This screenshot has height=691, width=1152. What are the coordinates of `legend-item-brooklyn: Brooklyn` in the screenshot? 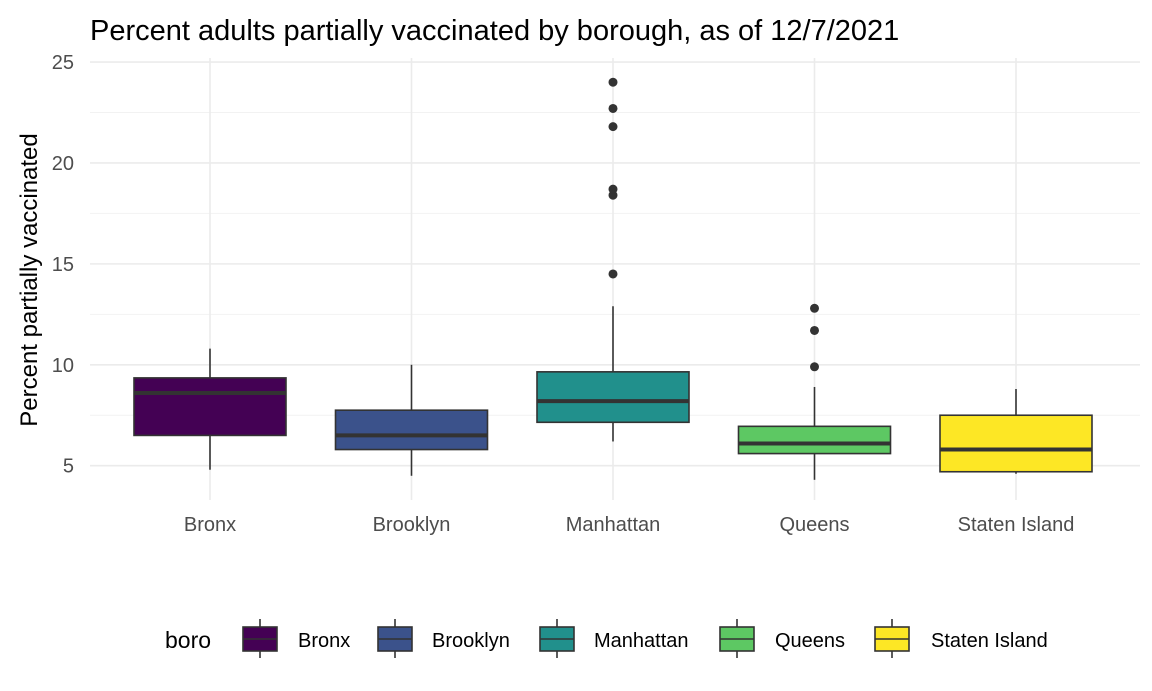 It's located at (443, 638).